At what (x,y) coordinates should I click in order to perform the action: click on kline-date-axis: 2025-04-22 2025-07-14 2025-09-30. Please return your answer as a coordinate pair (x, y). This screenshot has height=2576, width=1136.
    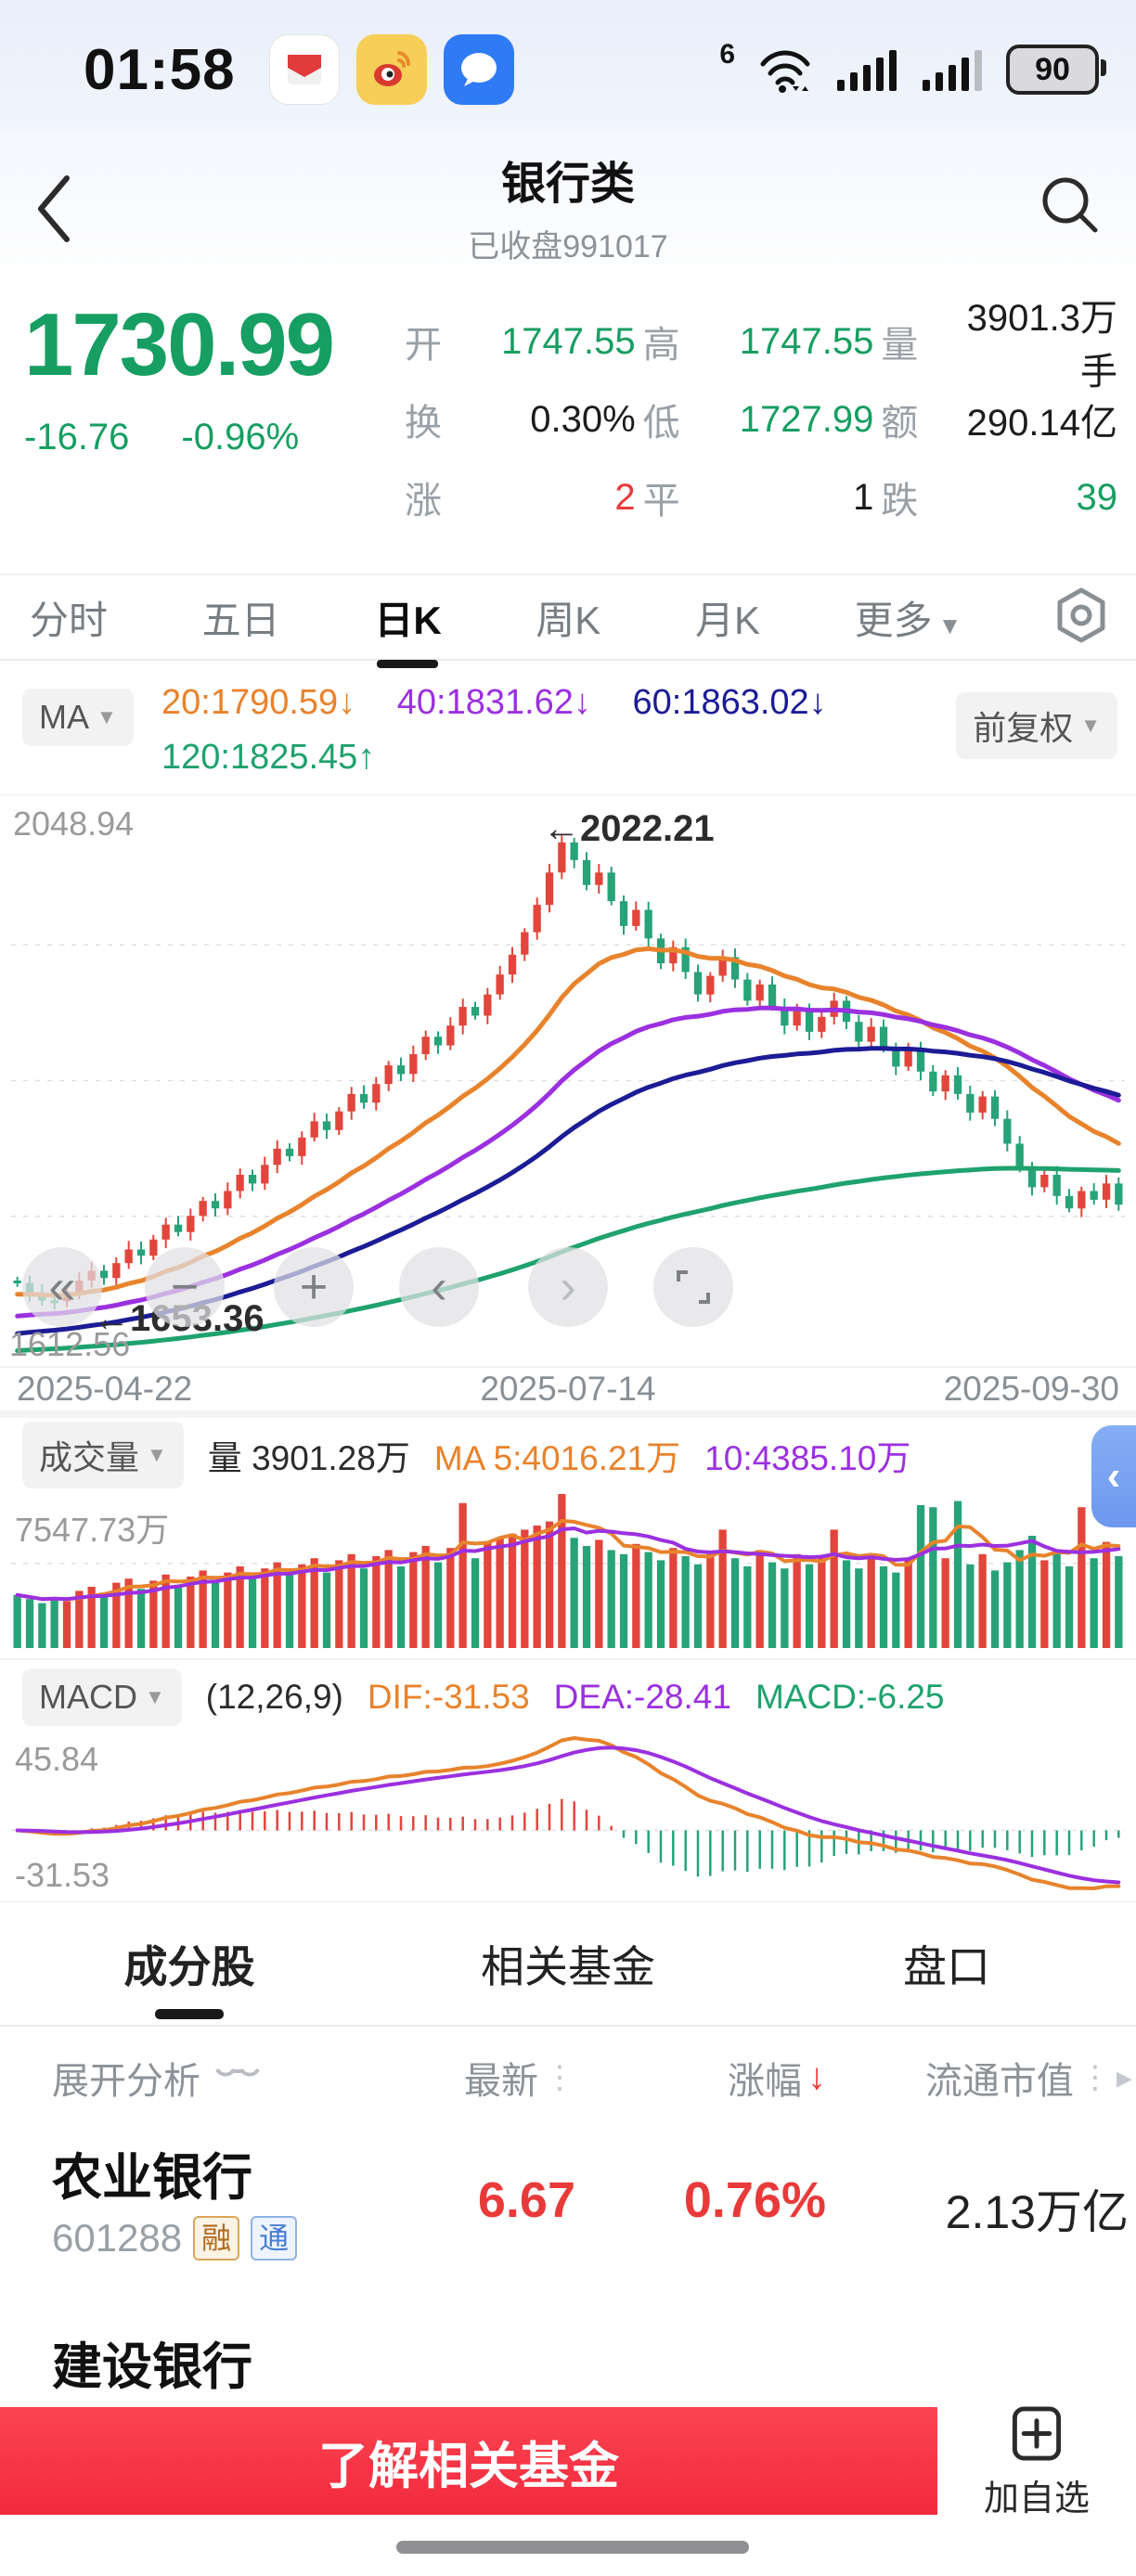
    Looking at the image, I should click on (568, 1391).